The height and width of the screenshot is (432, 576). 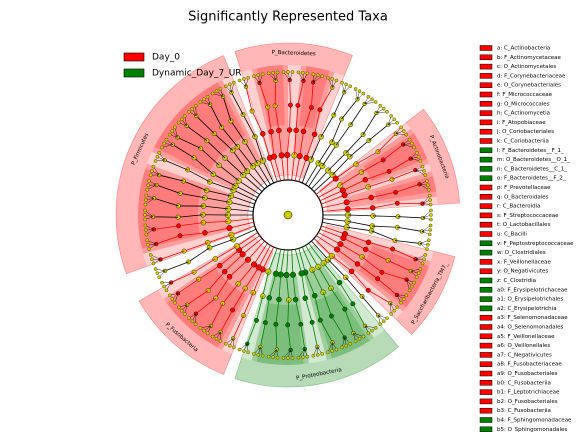 I want to click on chart-title: Significantly Represented Taxa, so click(x=288, y=17).